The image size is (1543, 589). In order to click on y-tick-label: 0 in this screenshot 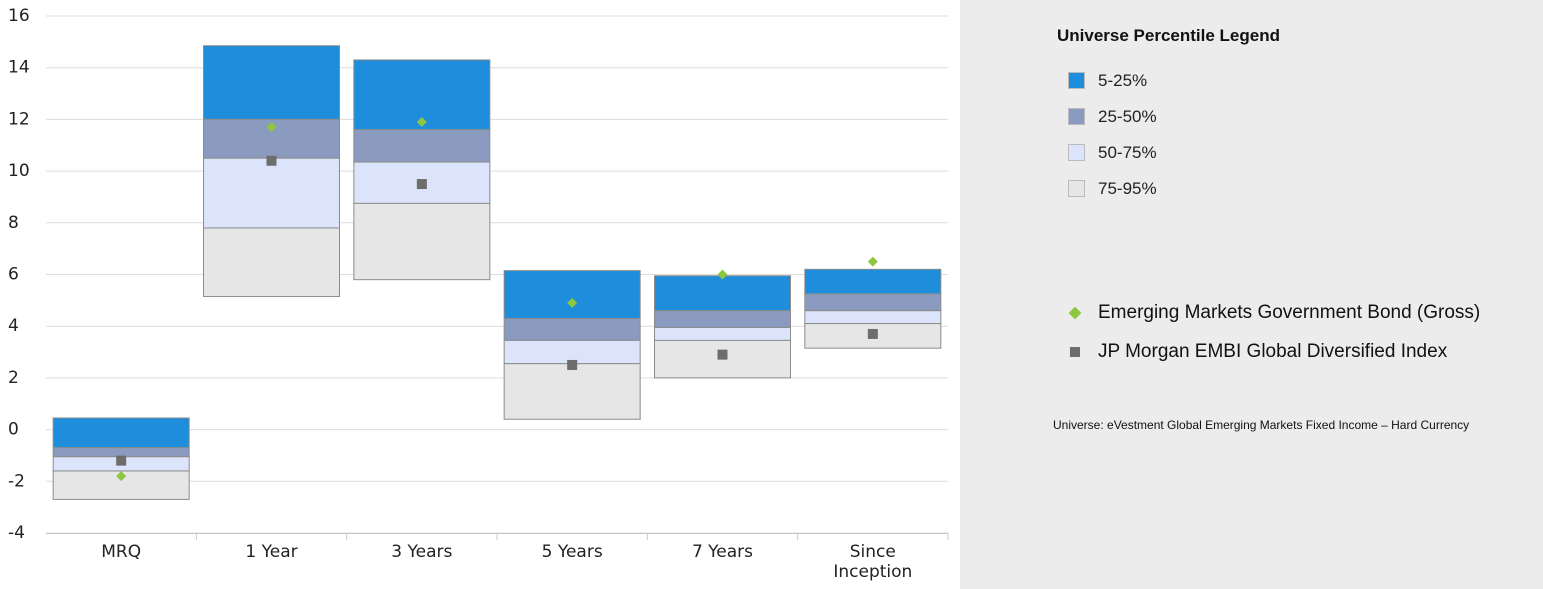, I will do `click(13, 430)`.